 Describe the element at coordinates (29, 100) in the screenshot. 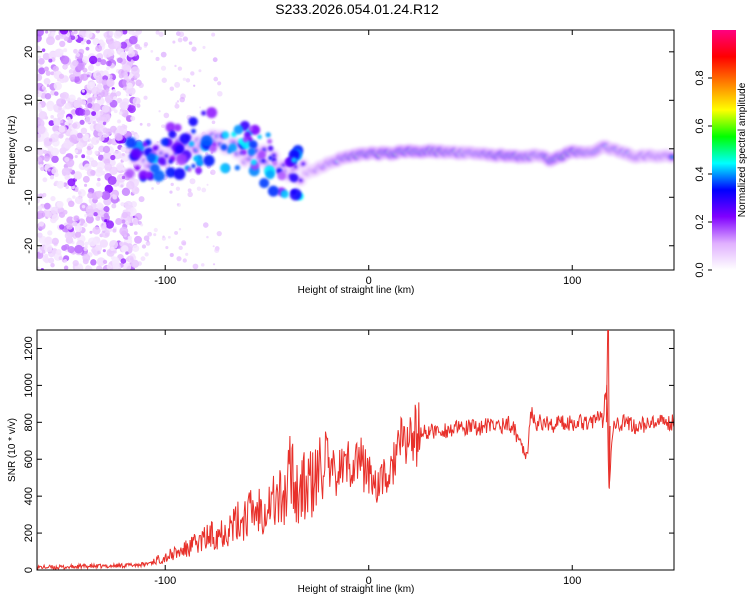

I see `y-tick-label: 10` at that location.